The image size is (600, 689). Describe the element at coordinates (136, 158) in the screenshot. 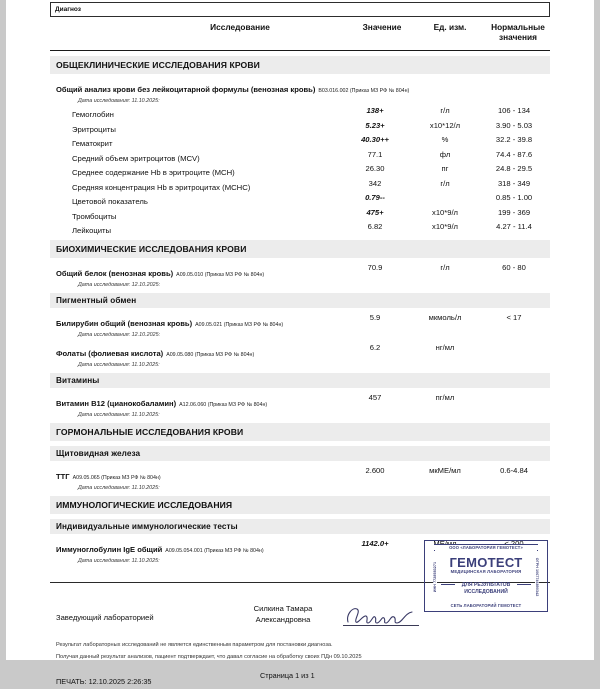

I see `param-name: Средний объем эритроцитов (MCV)` at that location.